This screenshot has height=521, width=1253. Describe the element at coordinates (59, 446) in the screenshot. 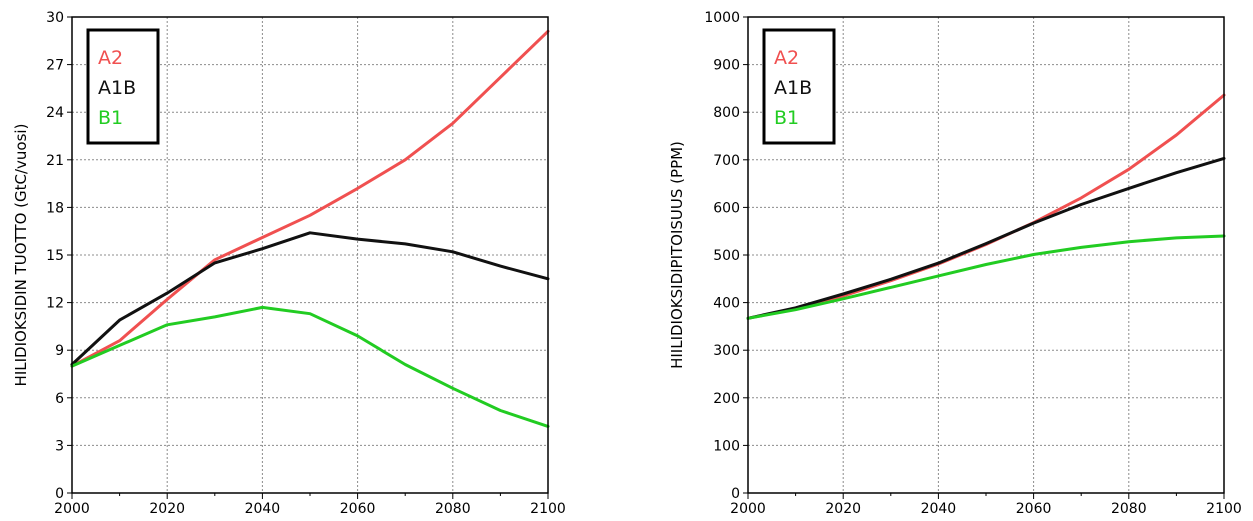

I see `y-tick-label: 3` at that location.